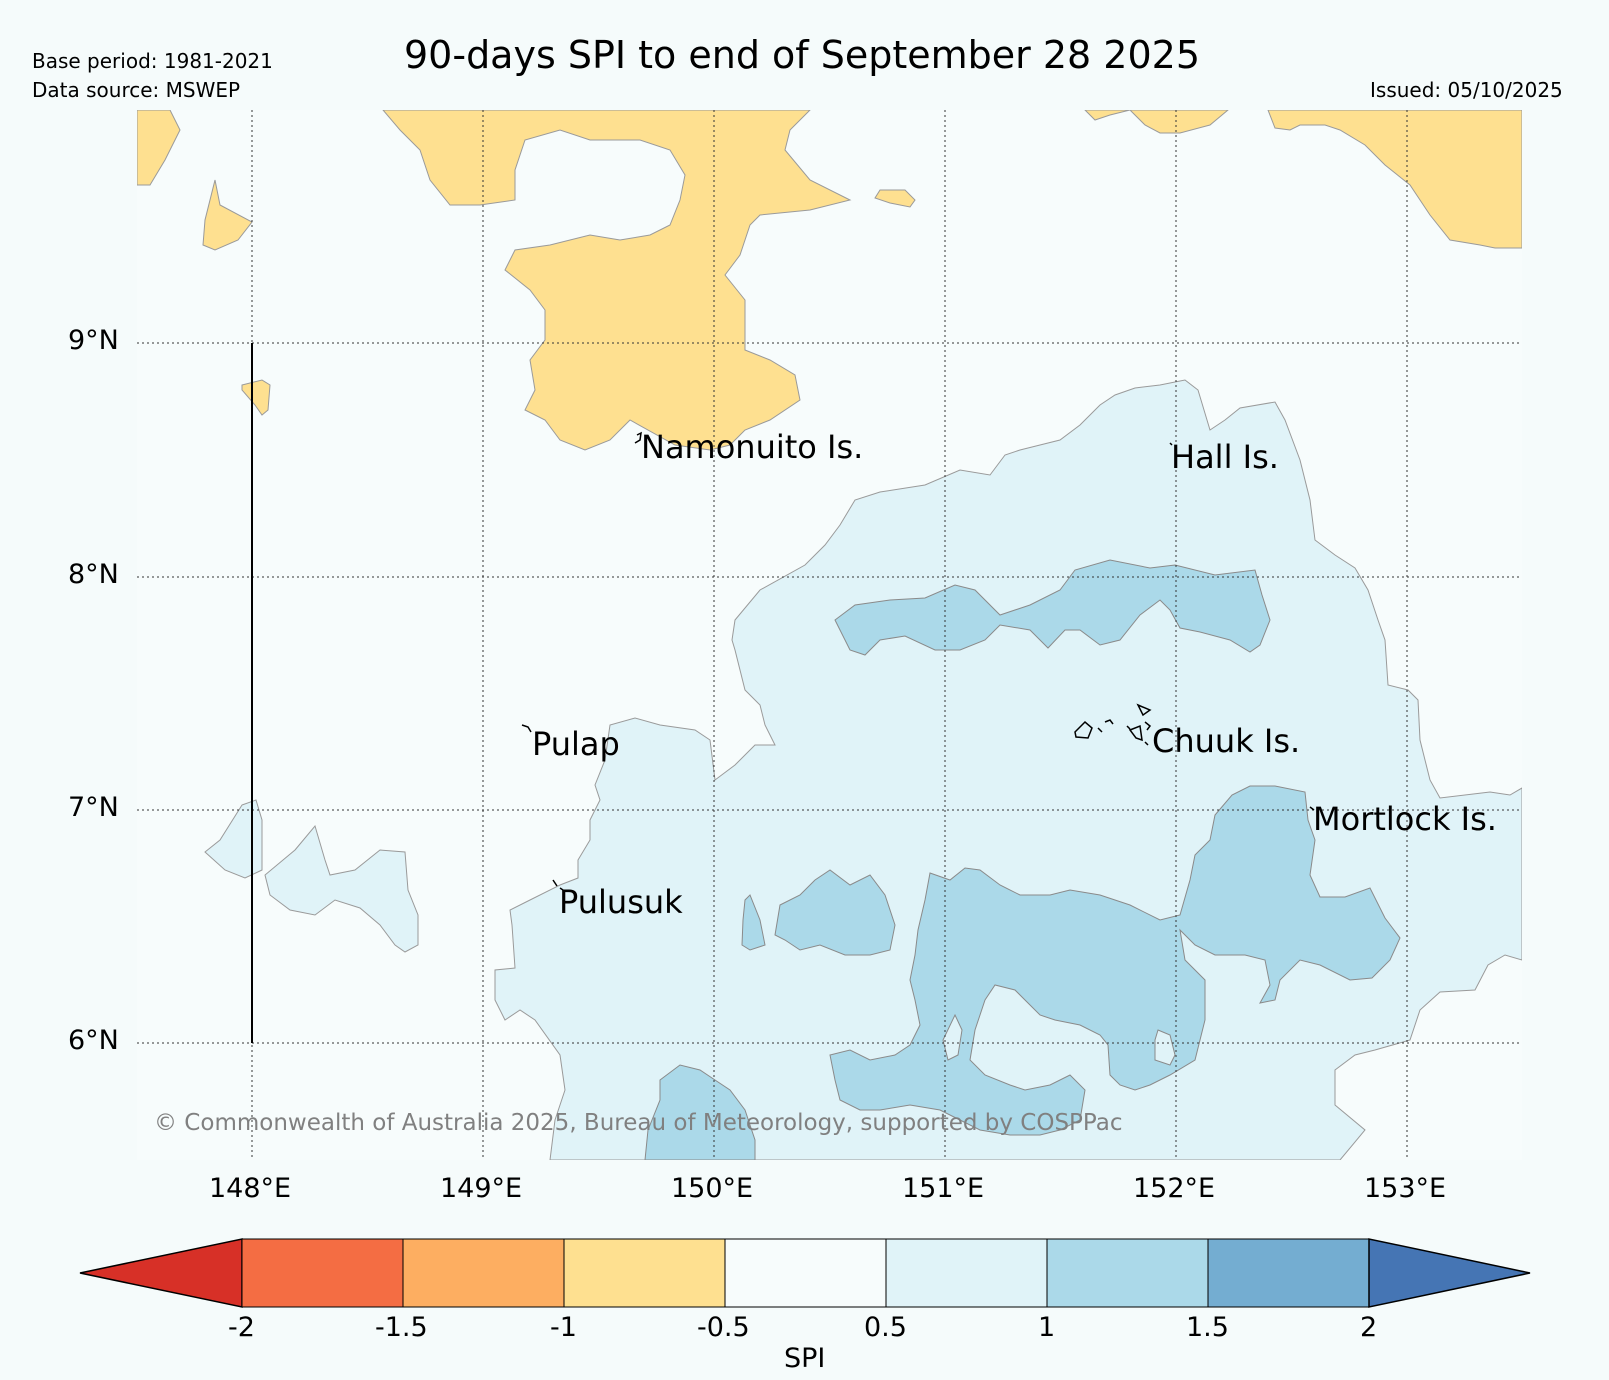 The image size is (1609, 1380). Describe the element at coordinates (943, 1188) in the screenshot. I see `lon-label-151e: 151°E` at that location.